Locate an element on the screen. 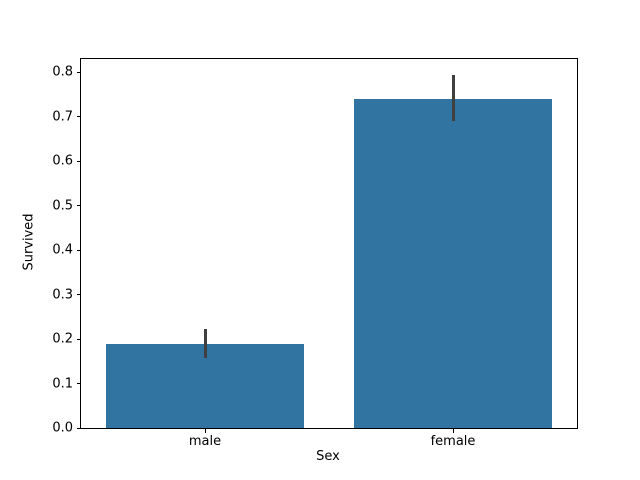 Image resolution: width=640 pixels, height=480 pixels. x-tick-label-female: female is located at coordinates (453, 441).